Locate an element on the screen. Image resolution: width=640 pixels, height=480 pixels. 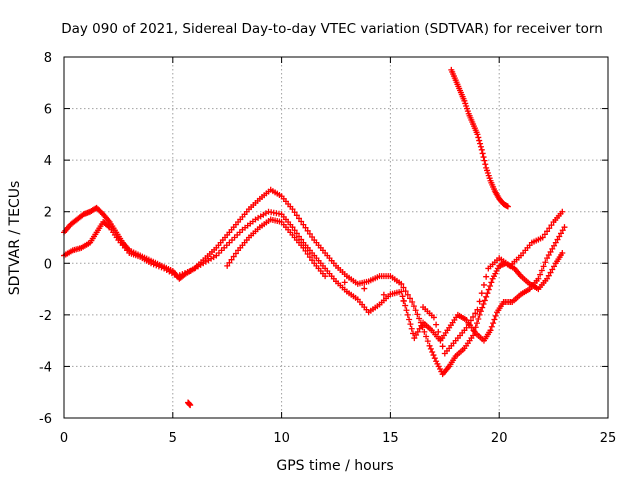
y-tick-label: 4 is located at coordinates (48, 161).